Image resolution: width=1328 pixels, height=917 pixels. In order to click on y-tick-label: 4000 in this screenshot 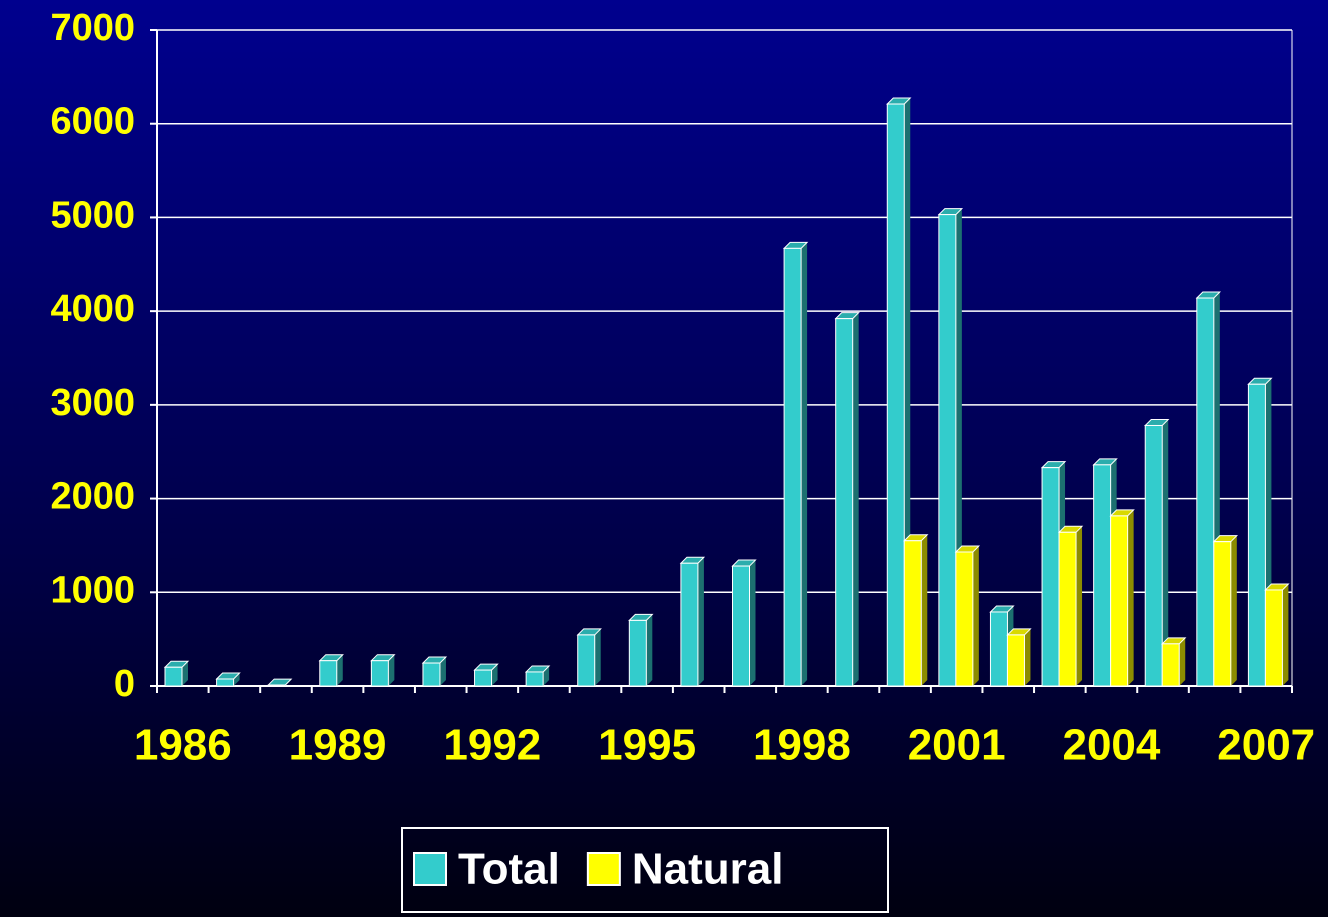, I will do `click(92, 309)`.